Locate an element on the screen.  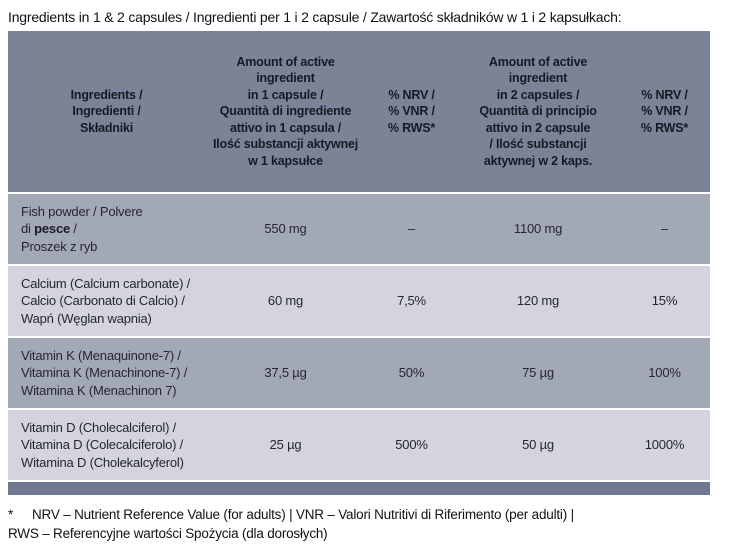
amount-1-capsule-value: 25 µg is located at coordinates (285, 445).